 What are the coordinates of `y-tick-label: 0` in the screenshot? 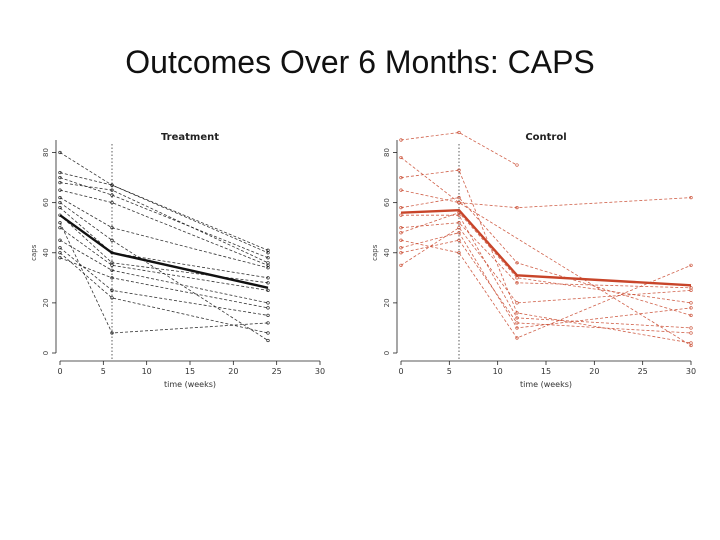 It's located at (387, 353).